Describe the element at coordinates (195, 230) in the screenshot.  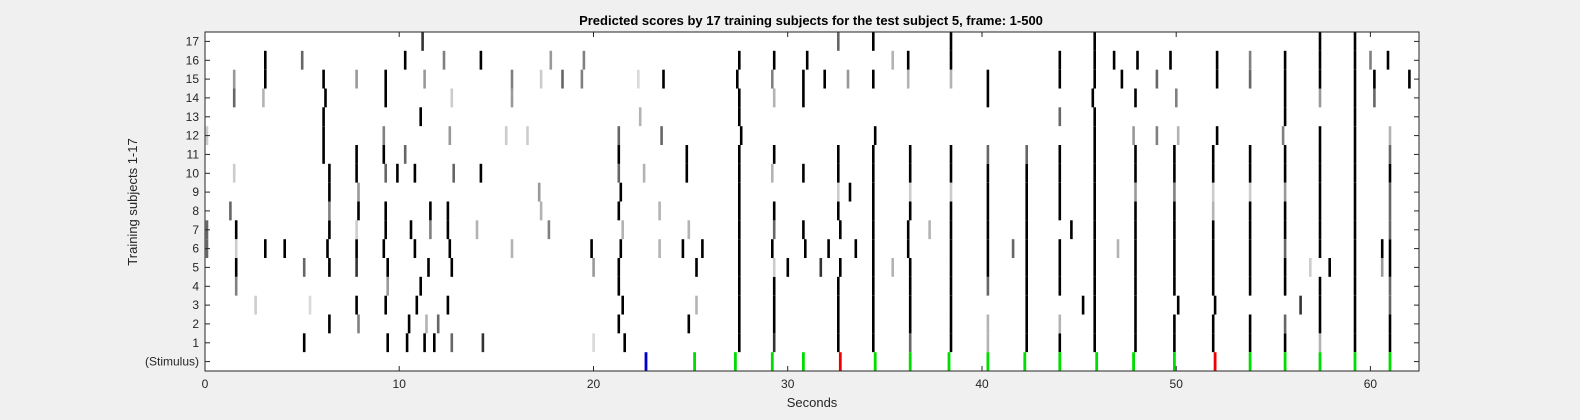
I see `y-tick-label: 7` at that location.